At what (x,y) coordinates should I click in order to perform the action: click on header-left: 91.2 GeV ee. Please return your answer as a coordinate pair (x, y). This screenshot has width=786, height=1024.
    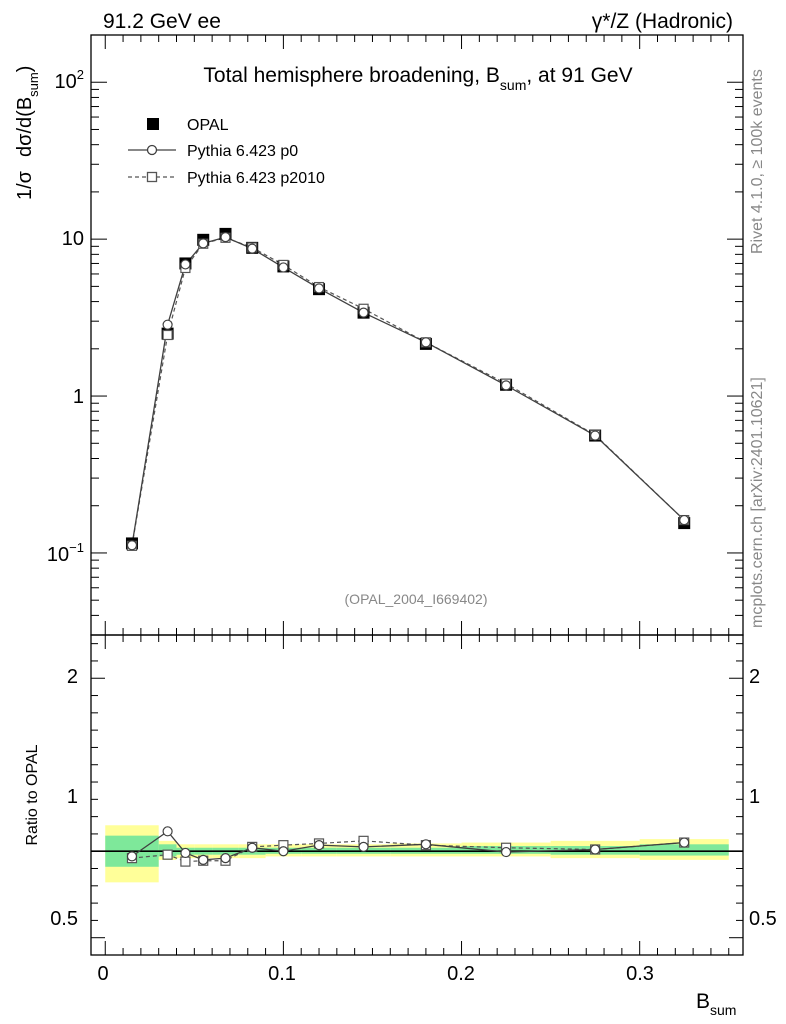
    Looking at the image, I should click on (162, 21).